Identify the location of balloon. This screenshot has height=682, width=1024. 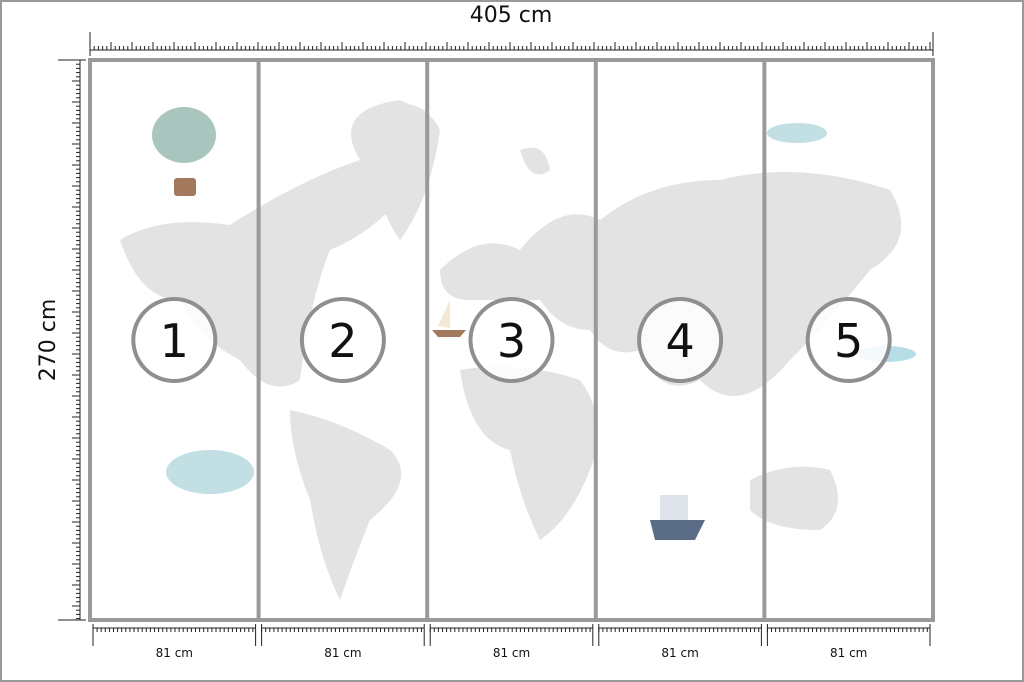
(184, 135).